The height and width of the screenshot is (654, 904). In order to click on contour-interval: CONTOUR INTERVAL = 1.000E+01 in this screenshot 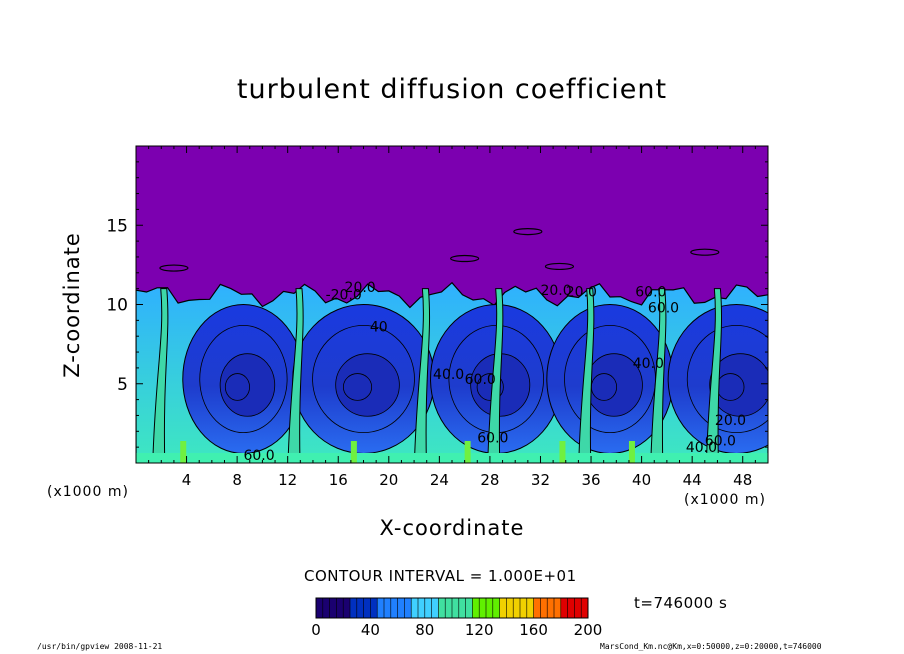, I will do `click(440, 576)`.